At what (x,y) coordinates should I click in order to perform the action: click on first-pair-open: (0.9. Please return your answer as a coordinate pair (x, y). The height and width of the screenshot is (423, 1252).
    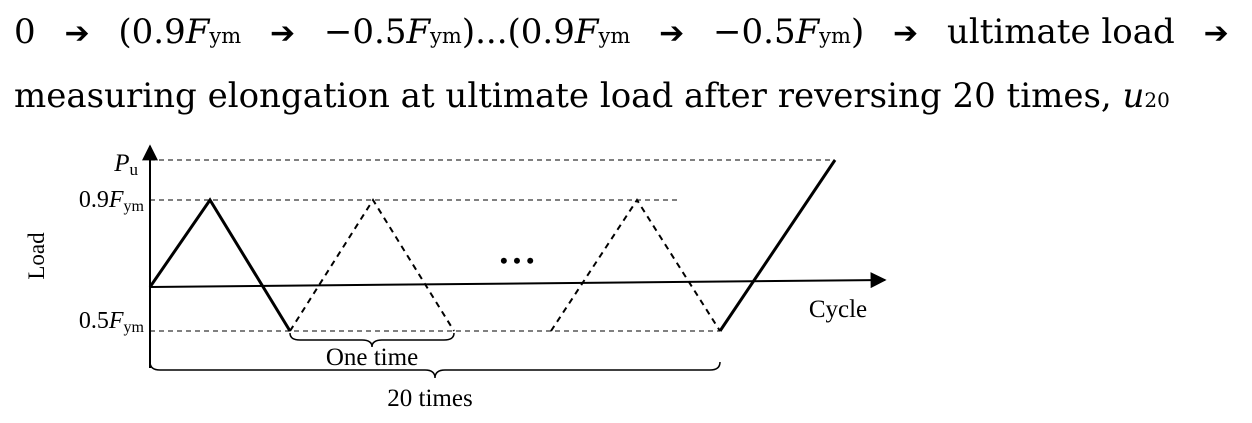
    Looking at the image, I should click on (152, 32).